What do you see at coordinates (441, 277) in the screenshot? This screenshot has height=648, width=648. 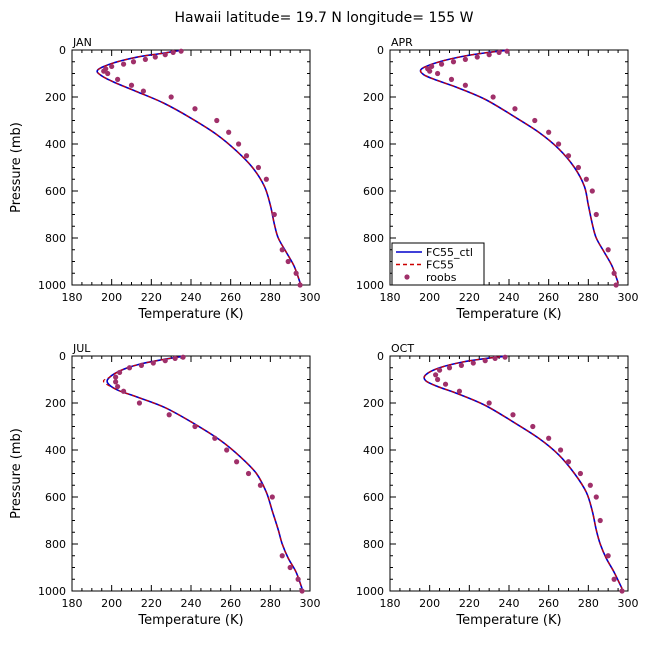 I see `legend-label: roobs` at bounding box center [441, 277].